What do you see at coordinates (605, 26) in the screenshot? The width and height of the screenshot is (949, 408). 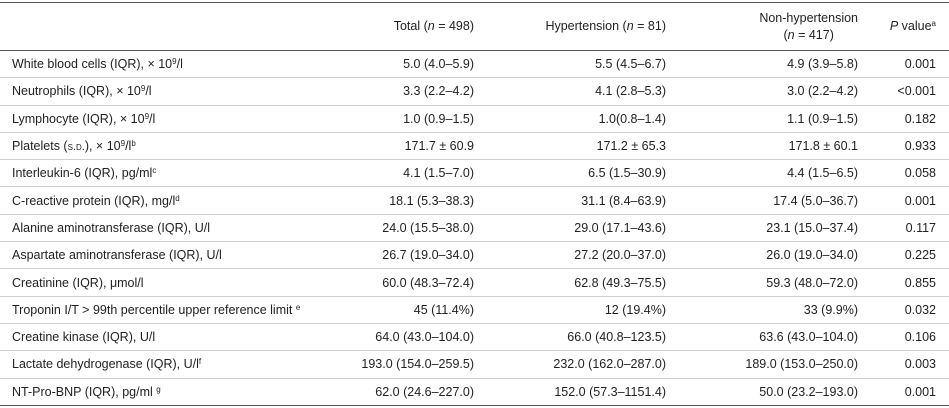 I see `header-text: Hypertension (n = 81)` at bounding box center [605, 26].